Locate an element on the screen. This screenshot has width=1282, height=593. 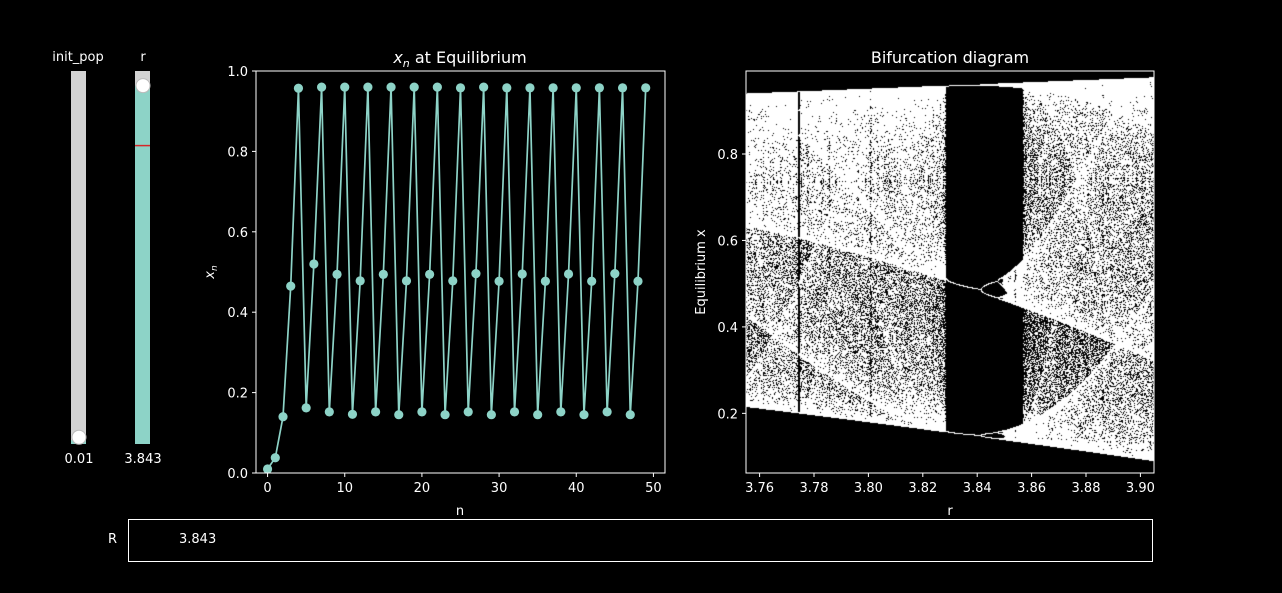
timeseries-ytick-label: 0.0 is located at coordinates (237, 474).